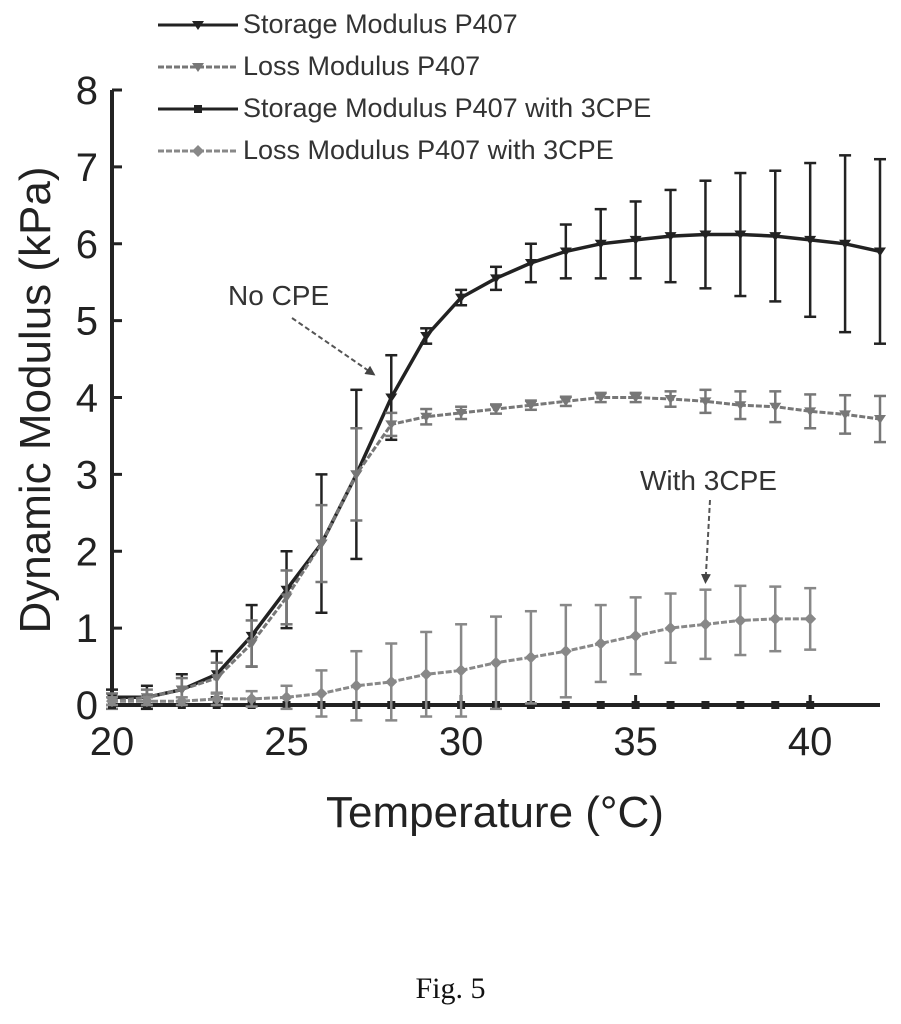 The image size is (901, 1024). I want to click on annotation-no-cpe-label: No CPE, so click(278, 295).